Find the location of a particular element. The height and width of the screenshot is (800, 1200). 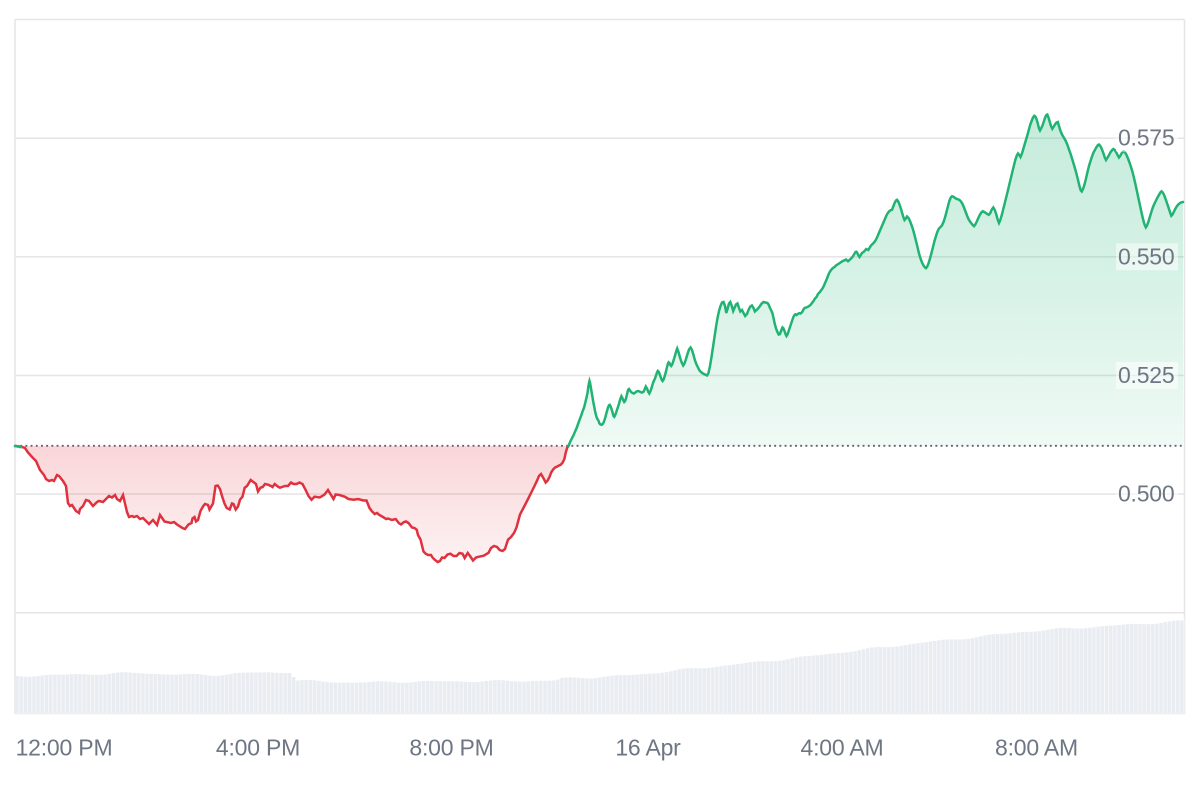

svg-text: 4:00 PM is located at coordinates (258, 748).